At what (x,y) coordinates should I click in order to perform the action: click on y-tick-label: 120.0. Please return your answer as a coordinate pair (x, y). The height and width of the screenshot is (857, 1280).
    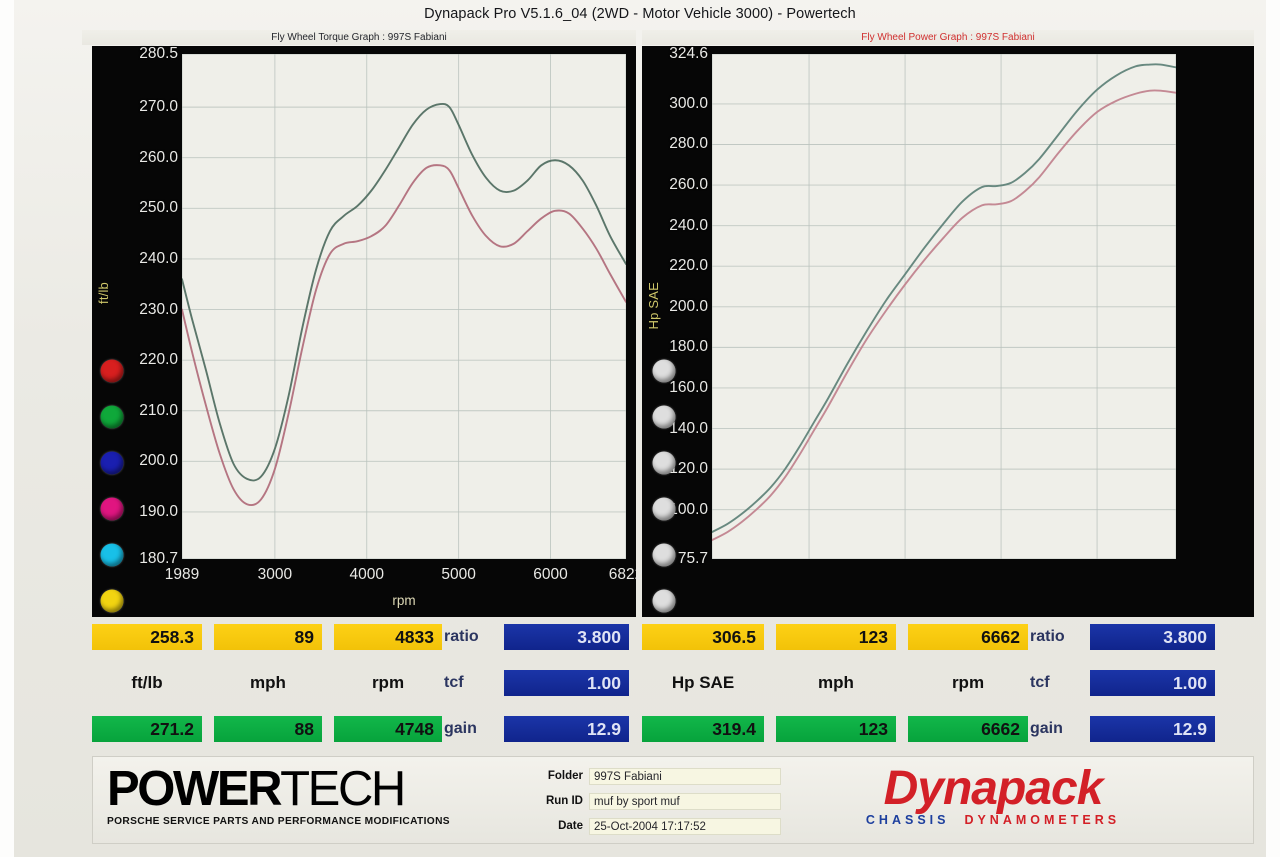
    Looking at the image, I should click on (688, 469).